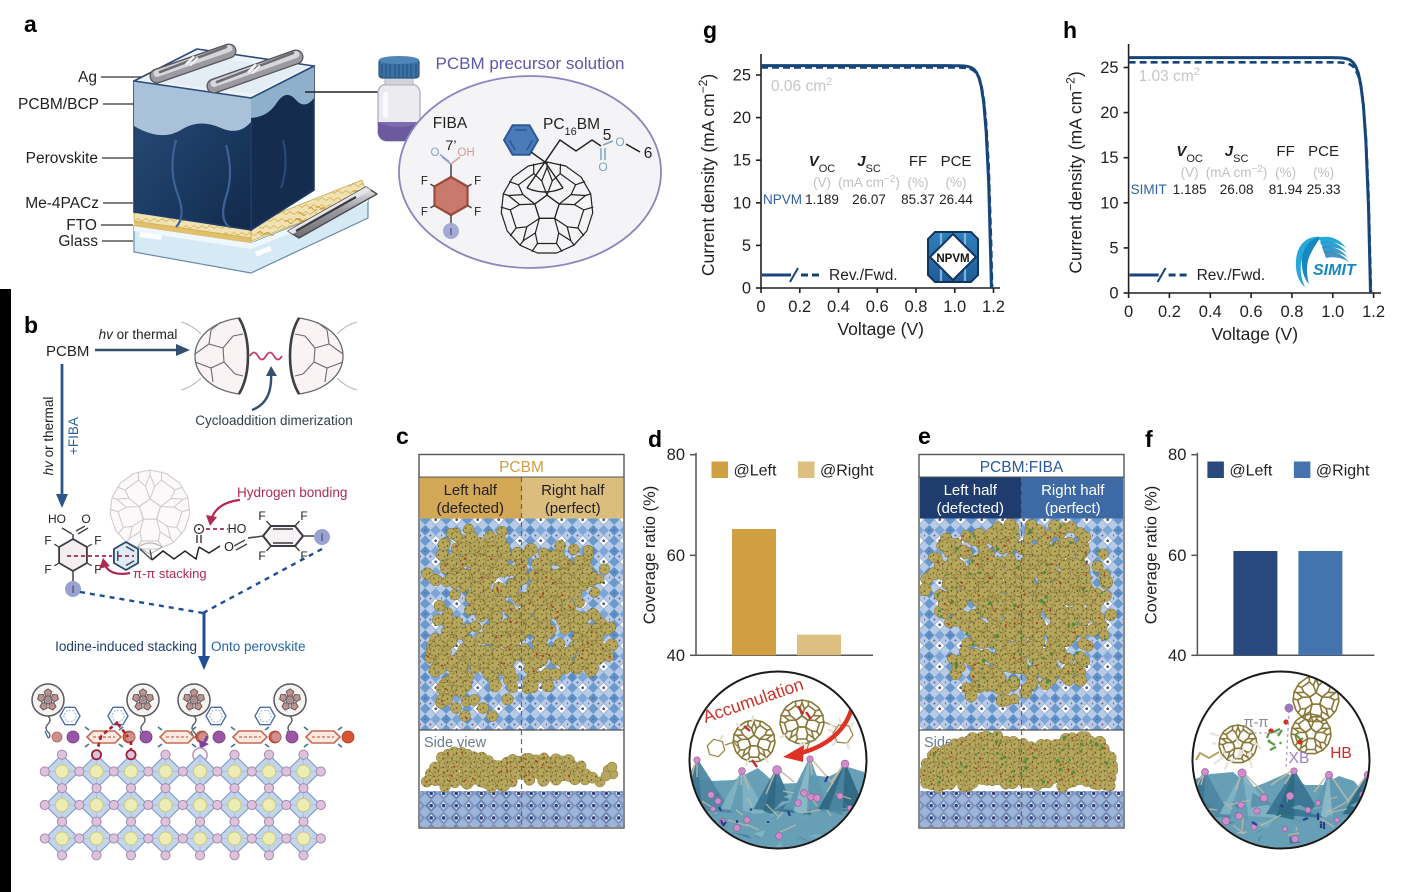 The width and height of the screenshot is (1421, 892). I want to click on svg-text: c, so click(402, 436).